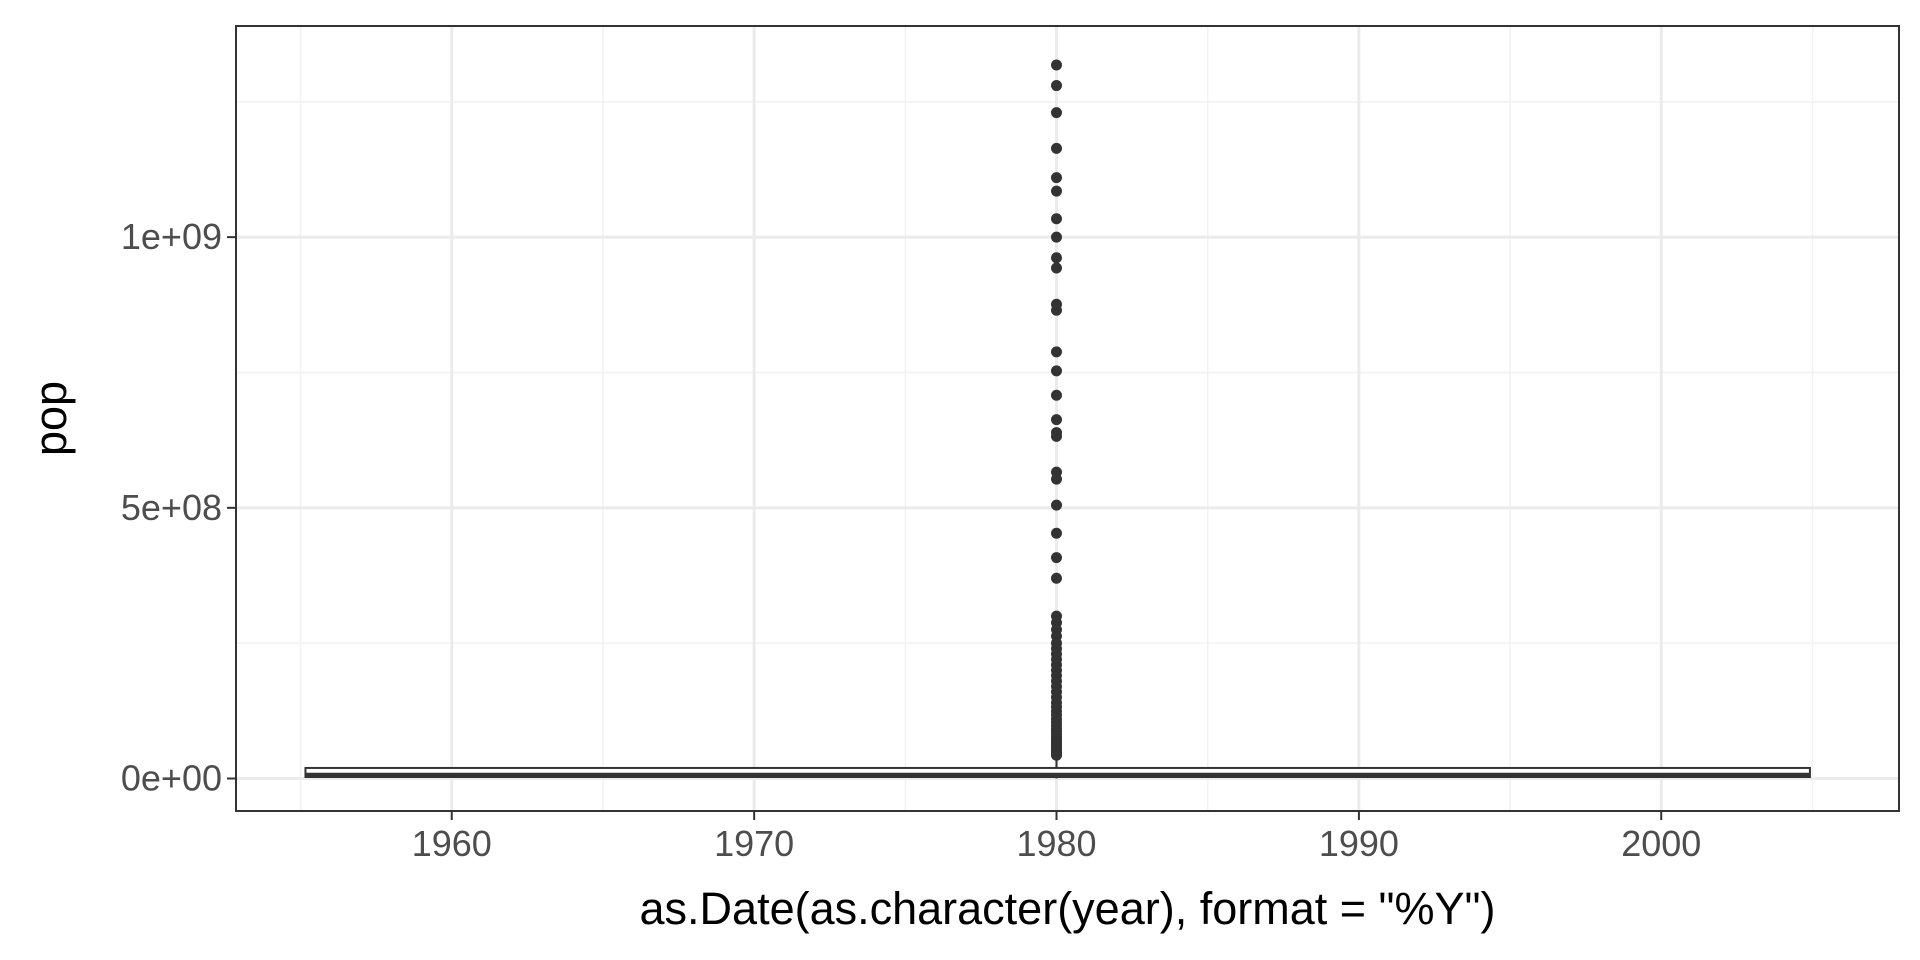 Image resolution: width=1920 pixels, height=960 pixels. What do you see at coordinates (171, 778) in the screenshot?
I see `y-tick-label: 0e+00` at bounding box center [171, 778].